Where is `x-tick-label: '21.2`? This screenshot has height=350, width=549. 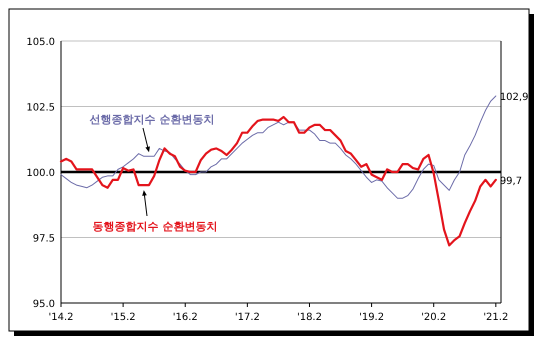
x-tick-label: '21.2 is located at coordinates (495, 317).